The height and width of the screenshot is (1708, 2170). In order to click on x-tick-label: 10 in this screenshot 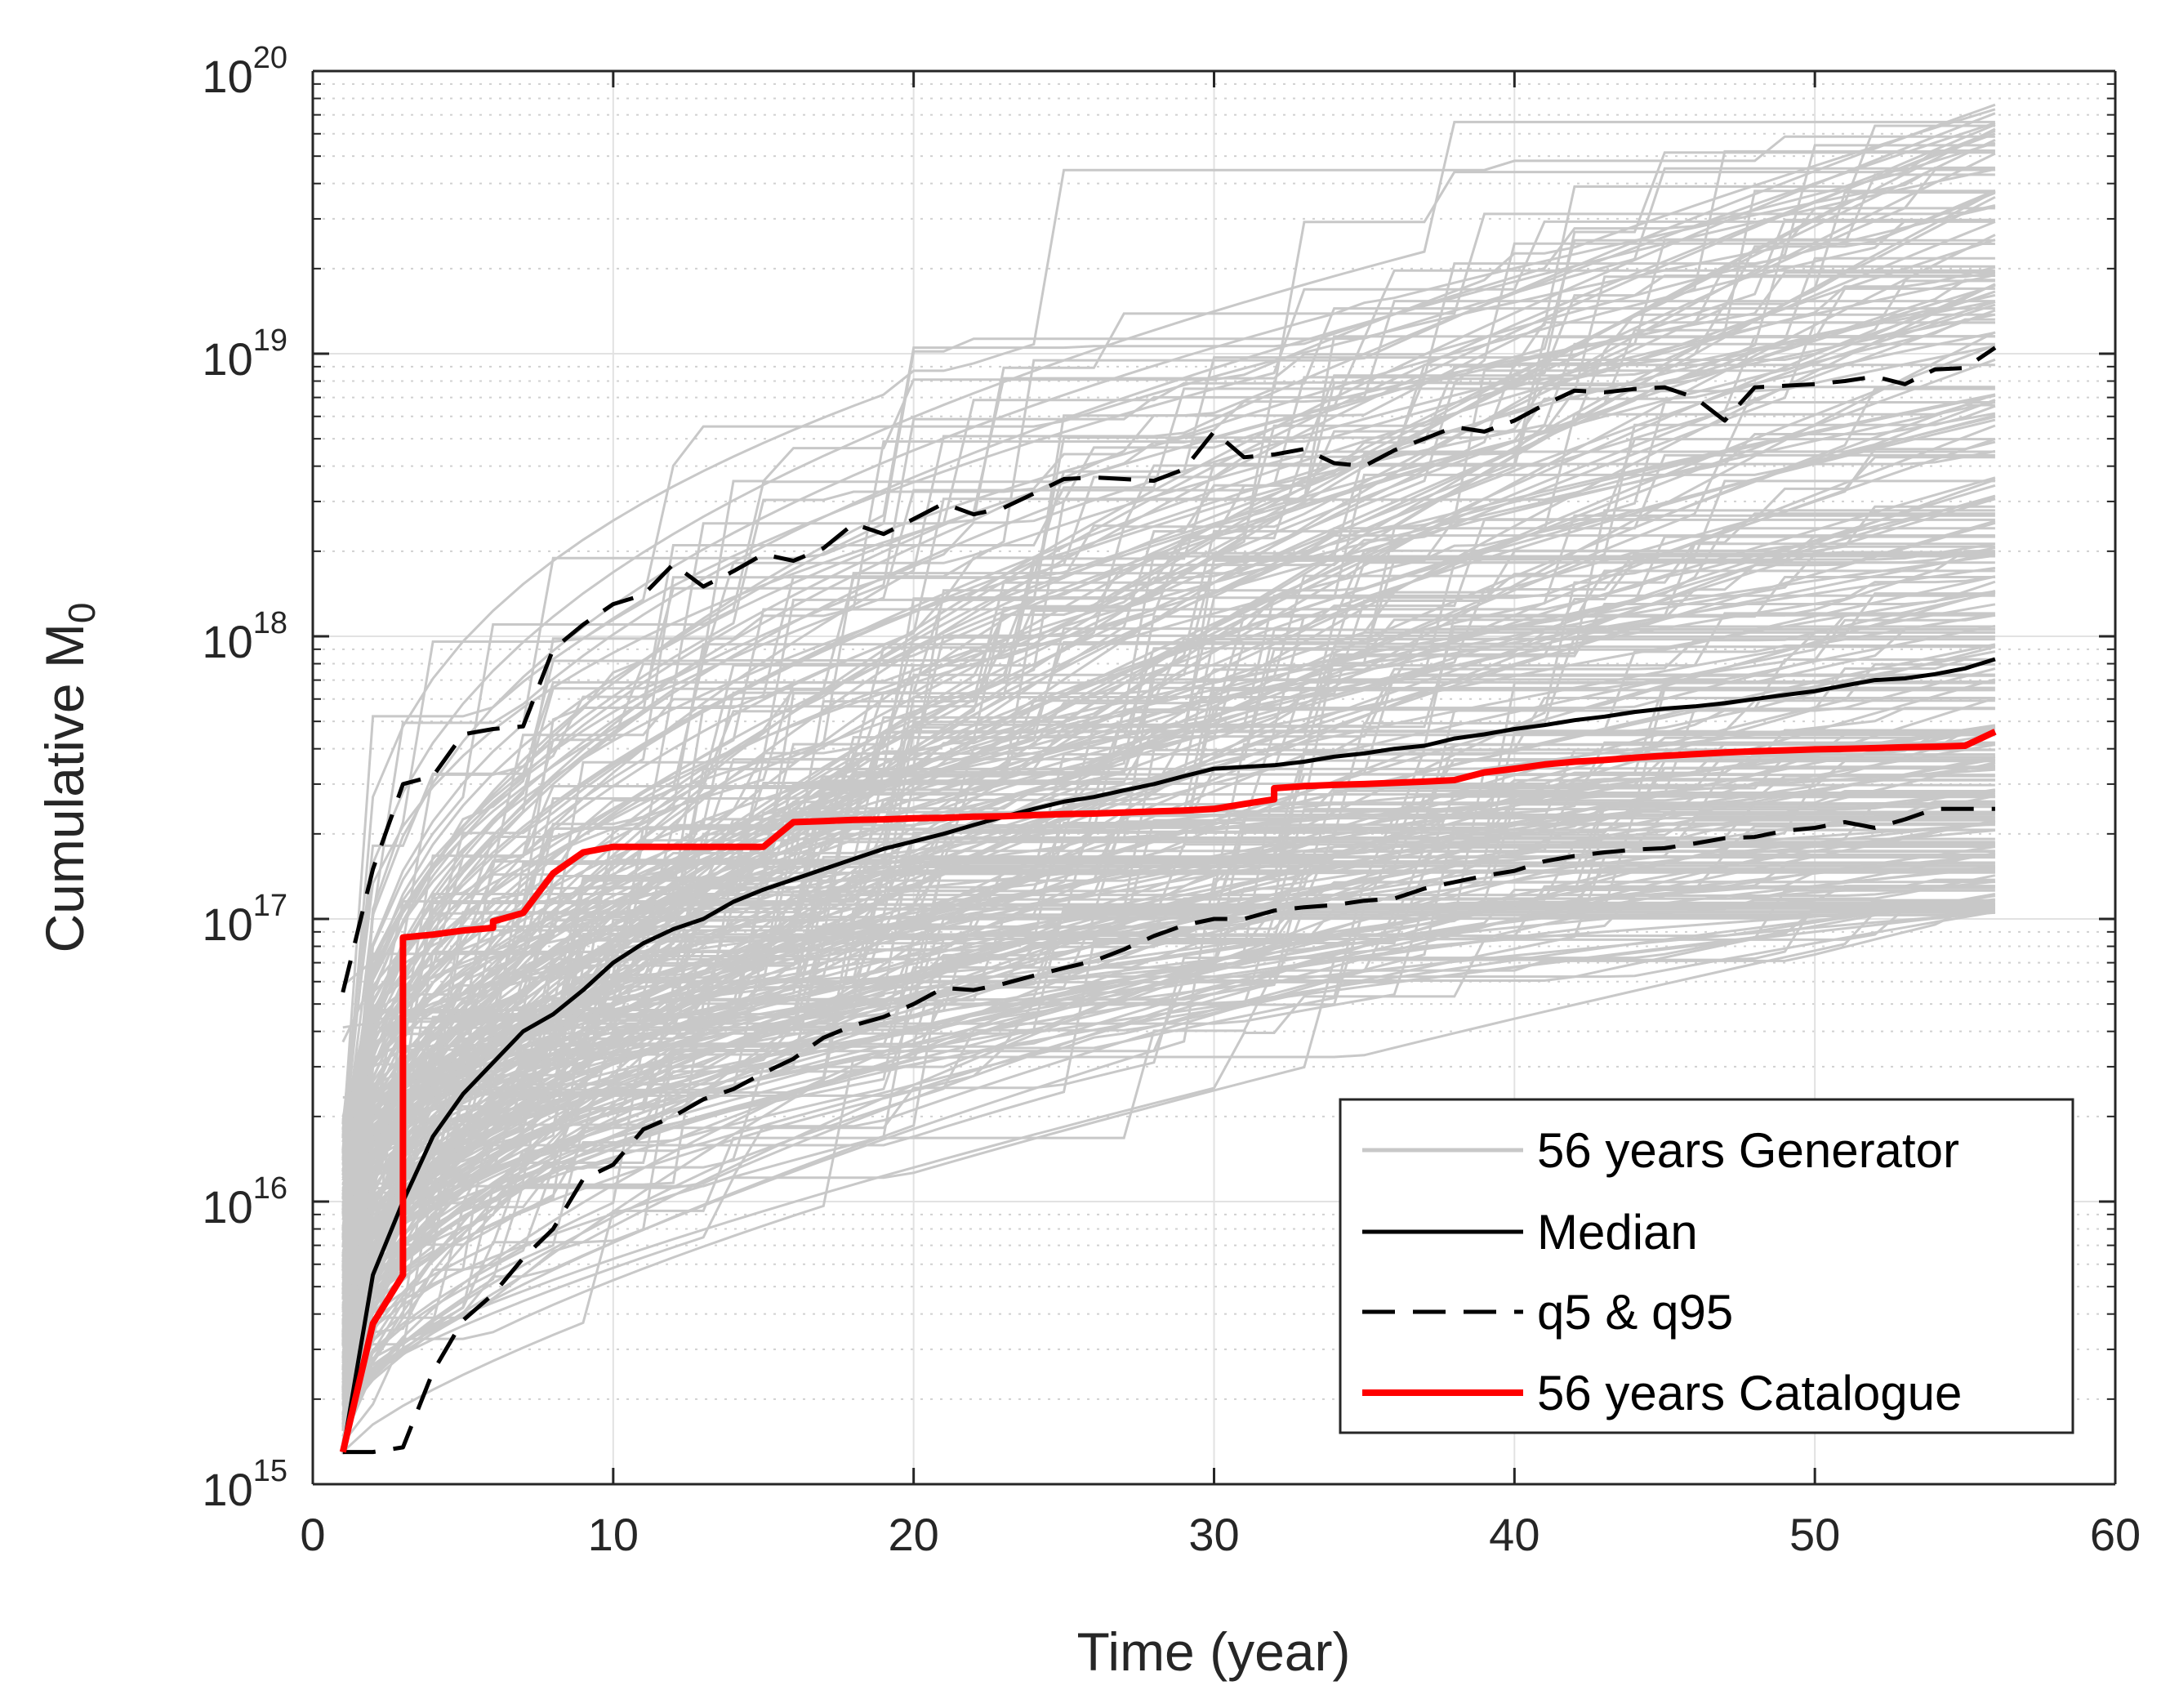, I will do `click(613, 1534)`.